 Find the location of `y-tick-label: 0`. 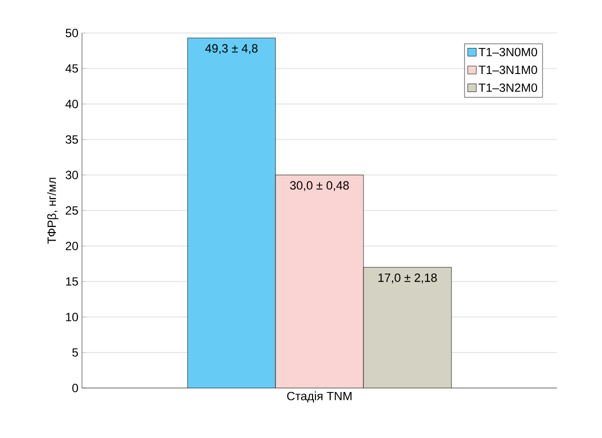

y-tick-label: 0 is located at coordinates (75, 388).